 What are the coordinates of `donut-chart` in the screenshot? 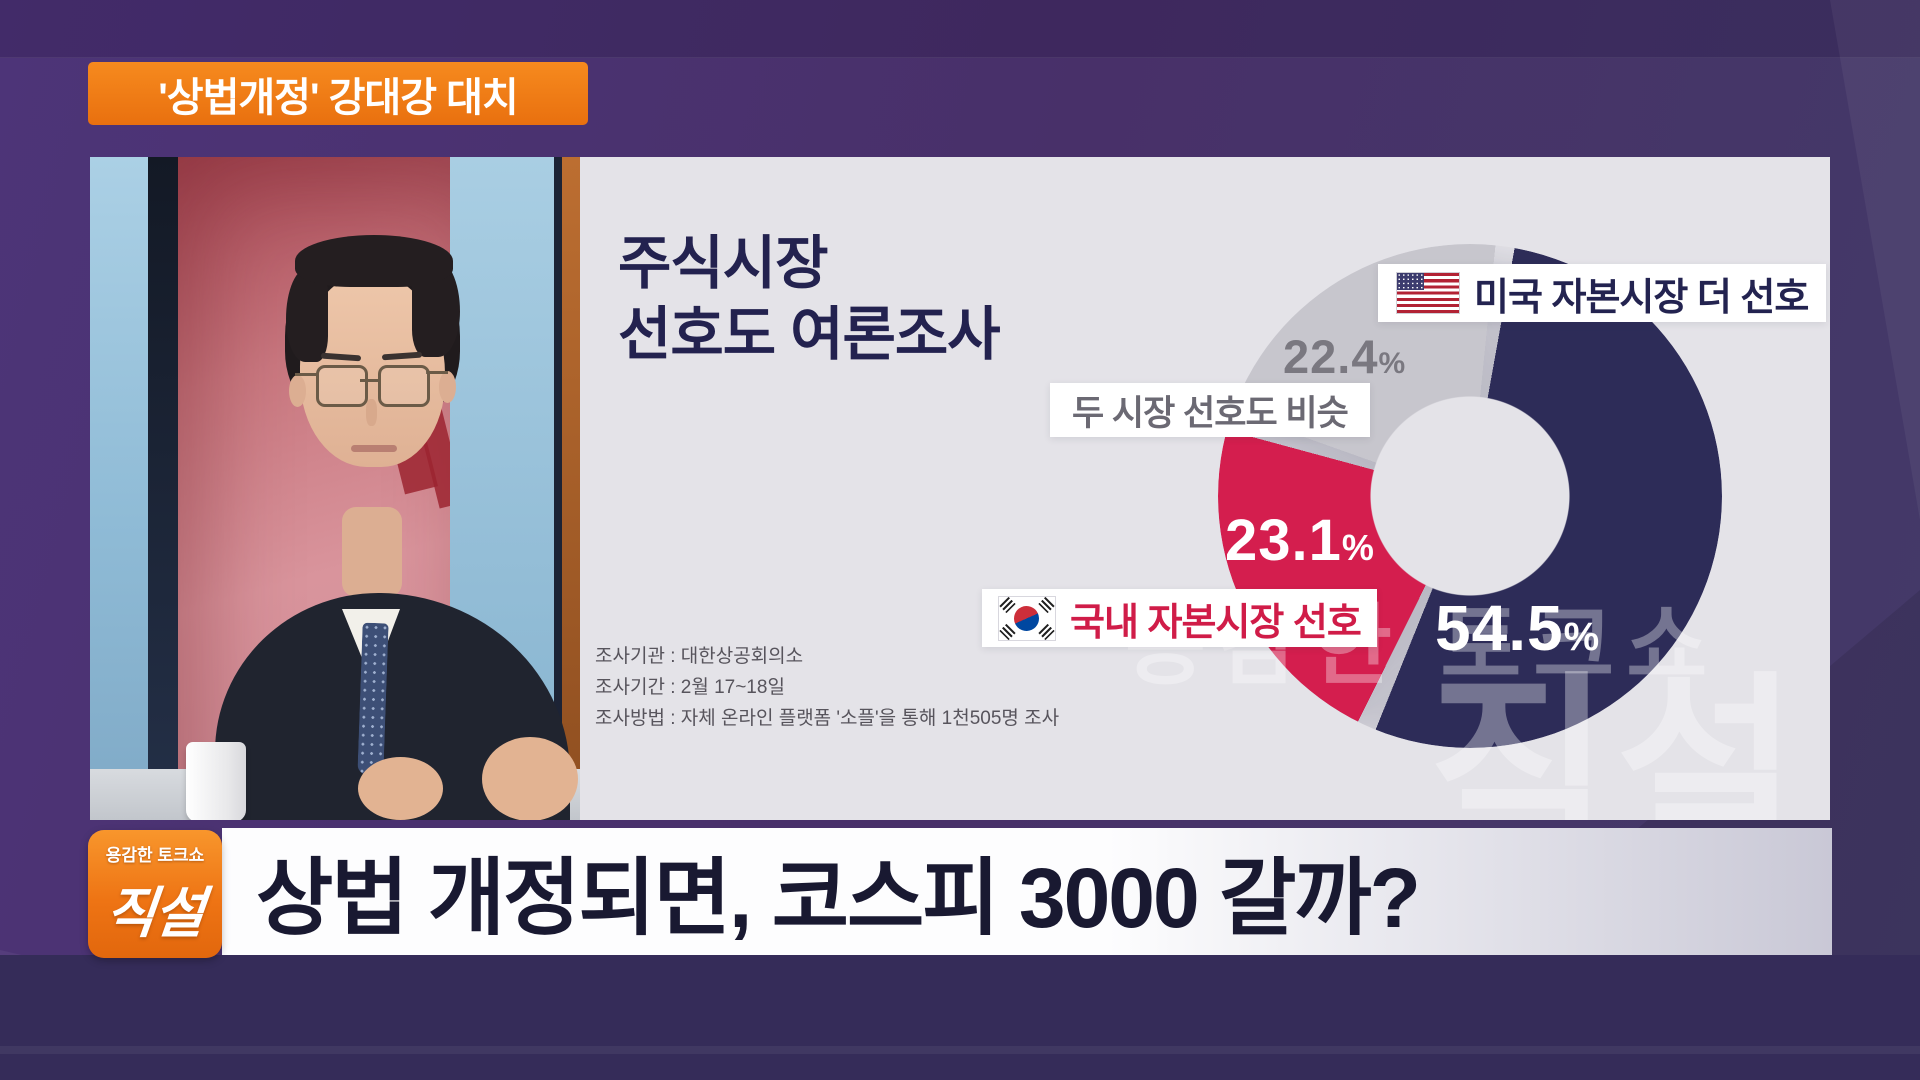 It's located at (1470, 496).